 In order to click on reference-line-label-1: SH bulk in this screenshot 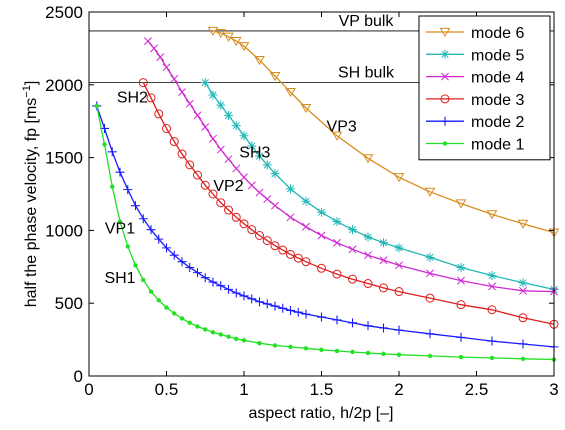, I will do `click(366, 73)`.